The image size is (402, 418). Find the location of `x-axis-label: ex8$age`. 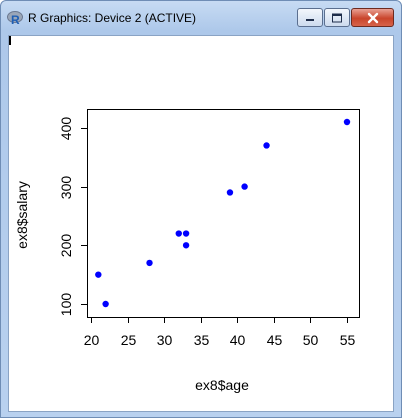

x-axis-label: ex8$age is located at coordinates (222, 385).